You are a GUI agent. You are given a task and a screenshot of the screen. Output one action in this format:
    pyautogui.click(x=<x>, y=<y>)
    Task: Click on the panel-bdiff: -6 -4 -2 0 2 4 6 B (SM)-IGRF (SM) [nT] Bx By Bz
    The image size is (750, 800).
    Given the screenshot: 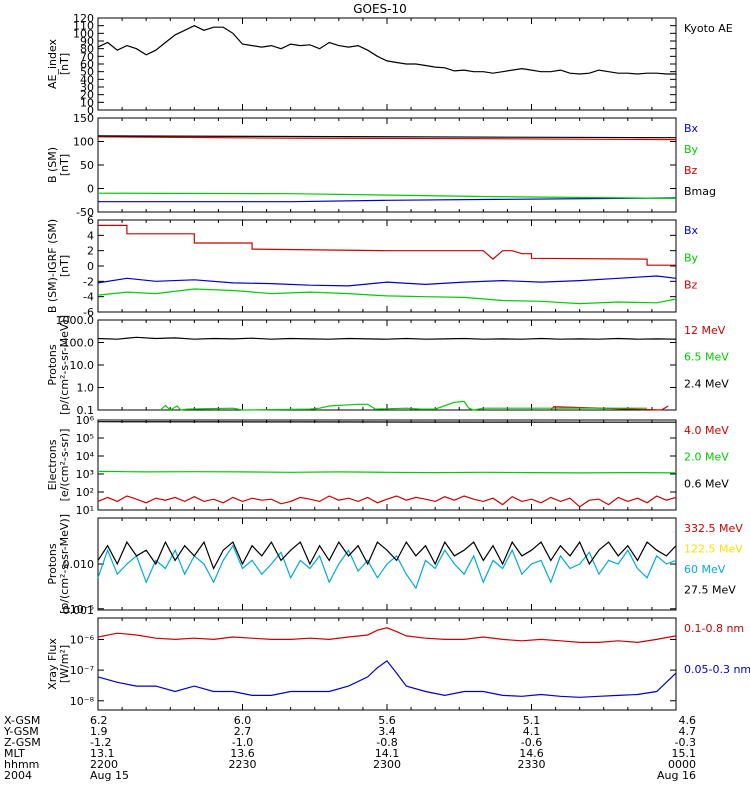 What is the action you would take?
    pyautogui.click(x=372, y=266)
    